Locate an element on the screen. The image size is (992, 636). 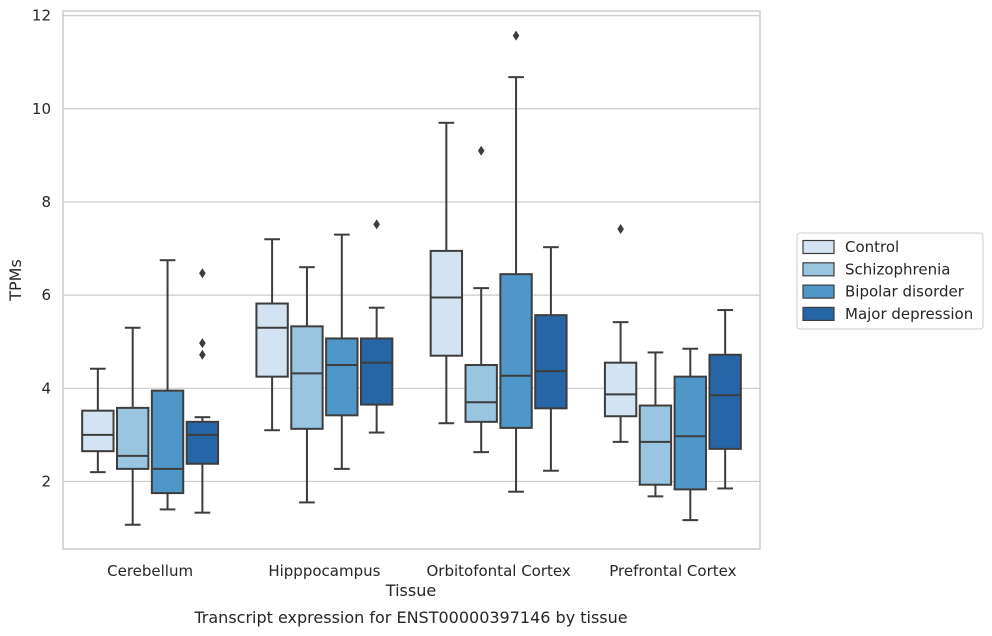
legend-label: Schizophrenia is located at coordinates (897, 269).